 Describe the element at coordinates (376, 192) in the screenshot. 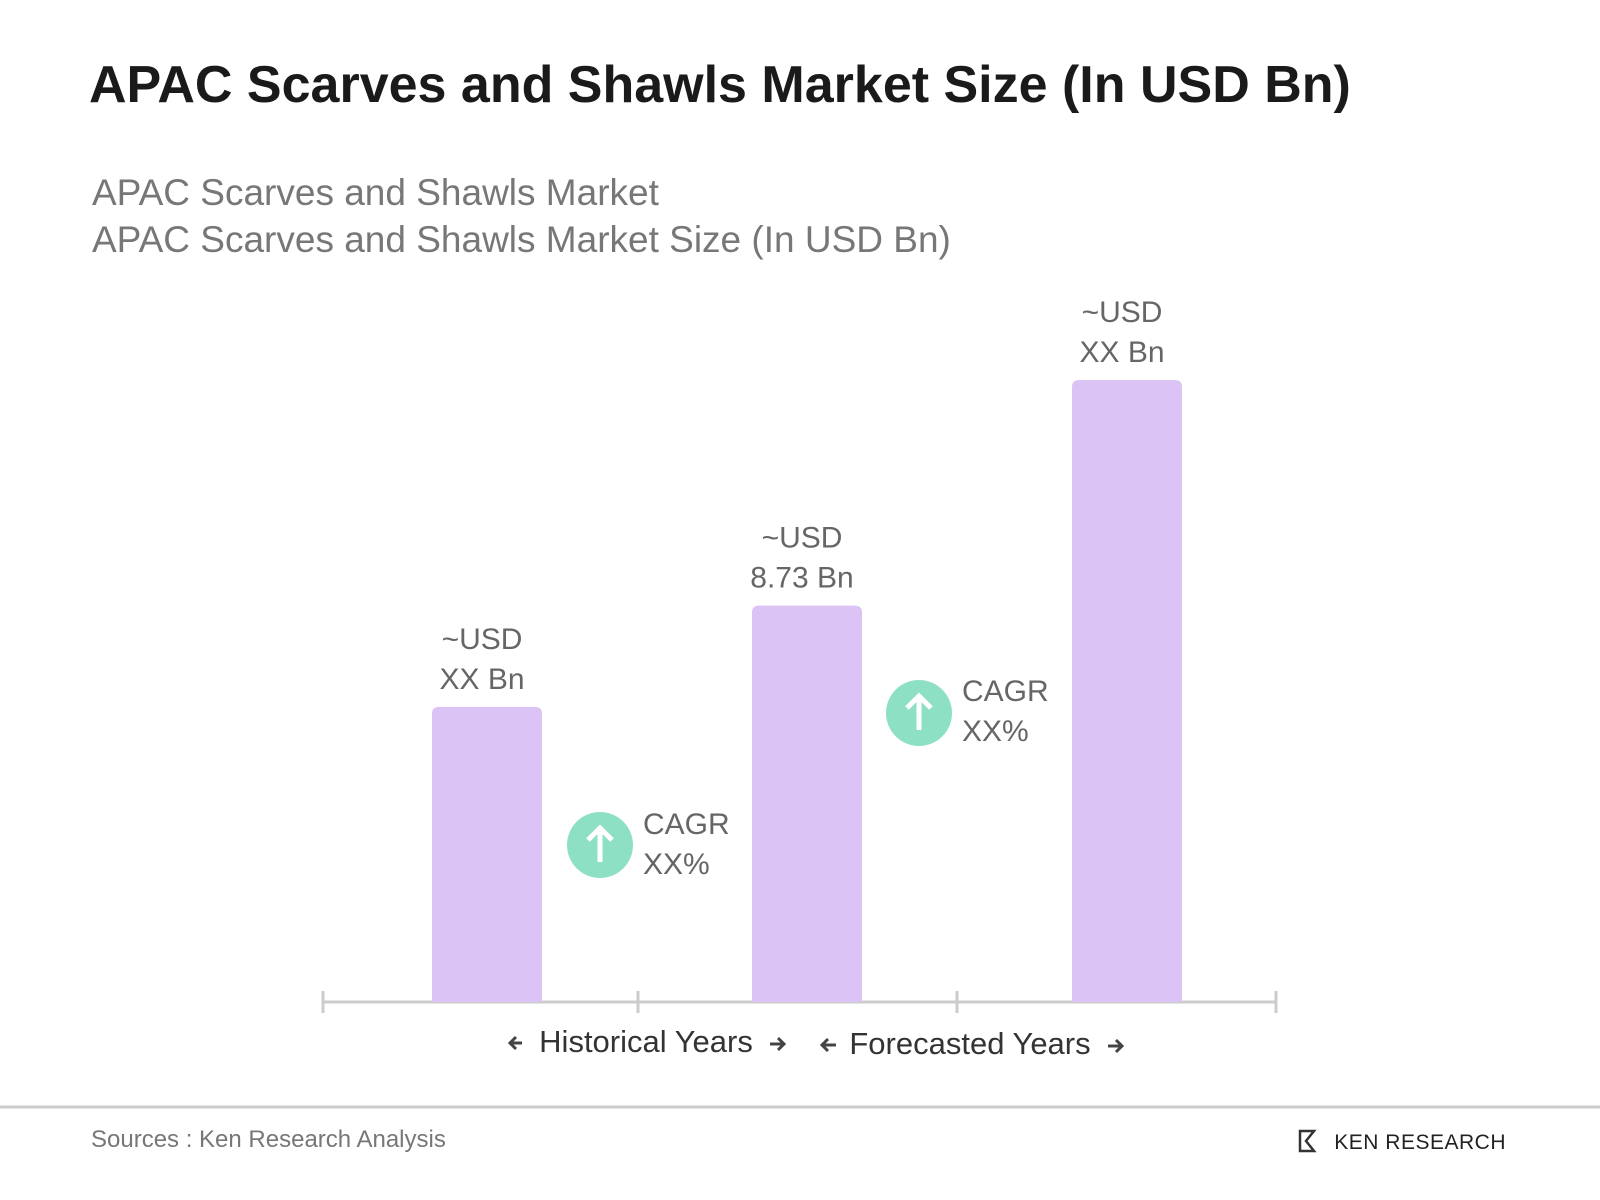

I see `chart-subtitle: APAC Scarves and Shawls Market` at that location.